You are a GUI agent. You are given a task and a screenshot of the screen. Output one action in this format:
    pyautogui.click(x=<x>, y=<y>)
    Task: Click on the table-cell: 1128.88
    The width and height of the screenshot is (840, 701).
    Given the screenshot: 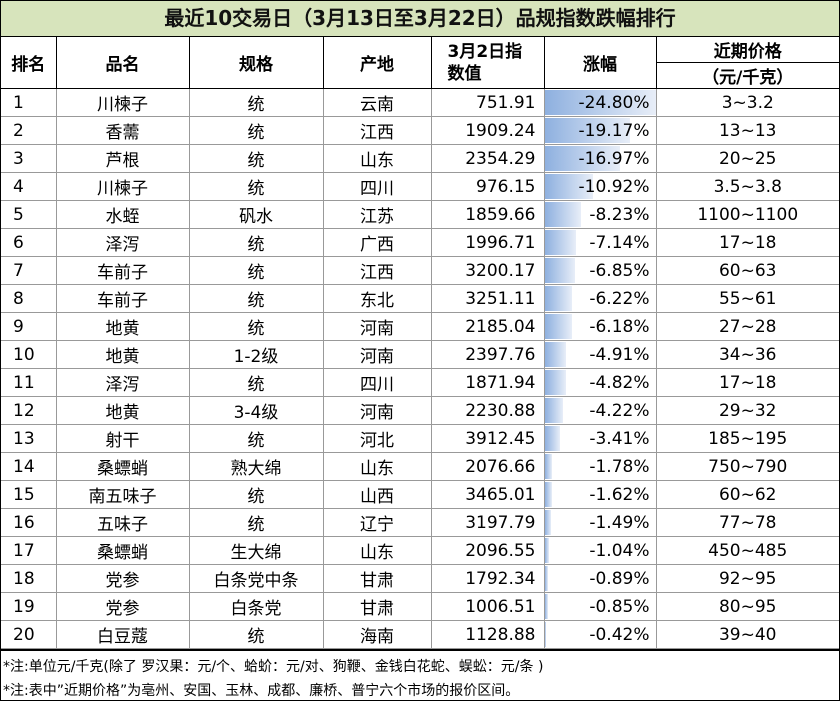 What is the action you would take?
    pyautogui.click(x=487, y=634)
    